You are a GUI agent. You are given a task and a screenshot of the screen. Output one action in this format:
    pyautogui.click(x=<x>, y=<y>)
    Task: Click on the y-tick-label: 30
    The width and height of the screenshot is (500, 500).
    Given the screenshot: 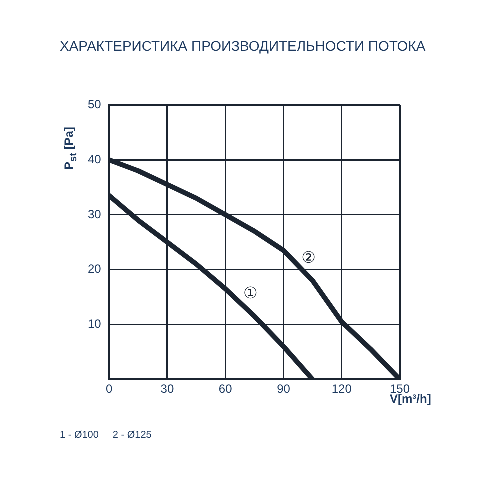 What is the action you would take?
    pyautogui.click(x=95, y=214)
    